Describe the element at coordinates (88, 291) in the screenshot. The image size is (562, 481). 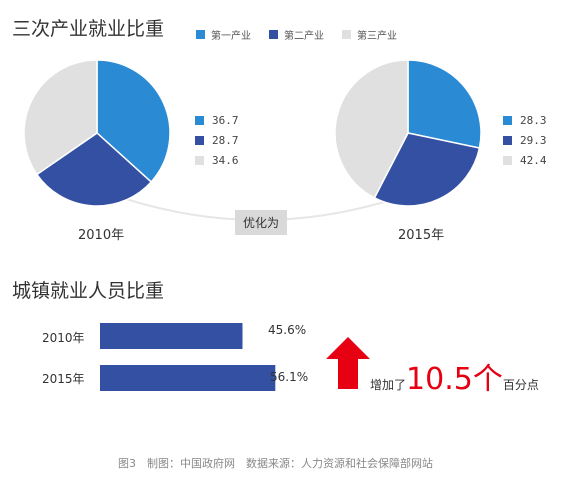
I see `chart-title-urban: 城镇就业人员比重` at that location.